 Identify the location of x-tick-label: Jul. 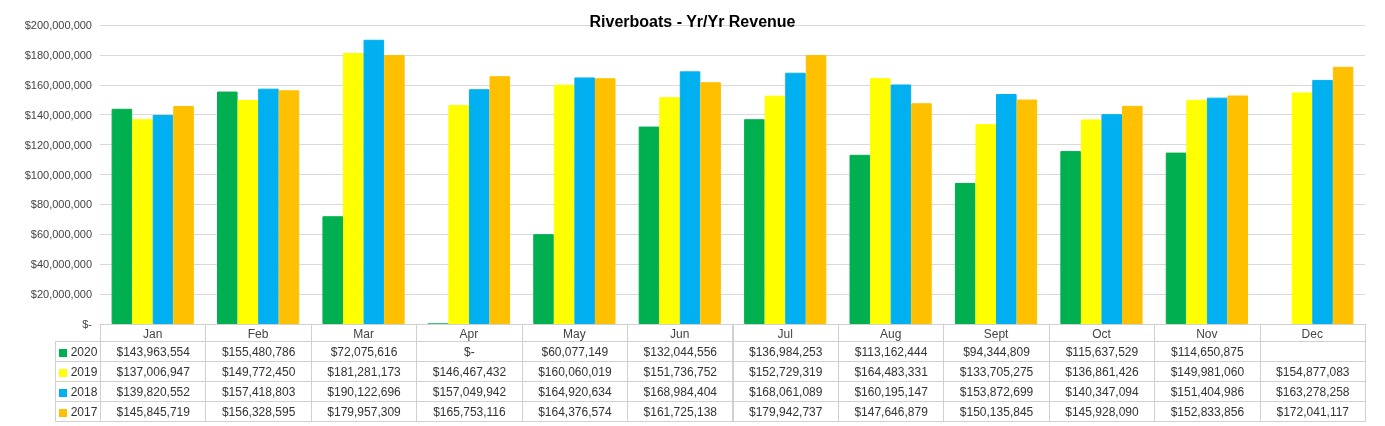
(785, 334).